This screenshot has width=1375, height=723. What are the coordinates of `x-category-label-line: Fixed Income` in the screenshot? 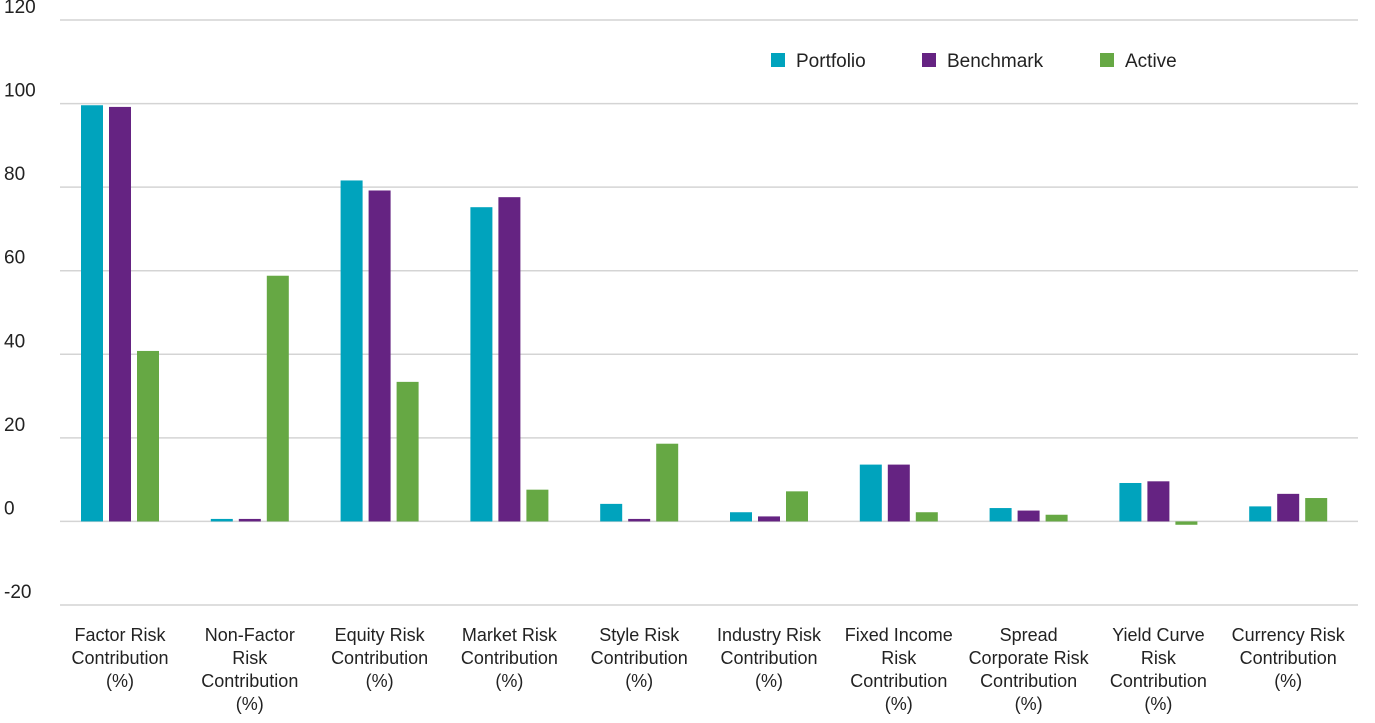 It's located at (899, 635).